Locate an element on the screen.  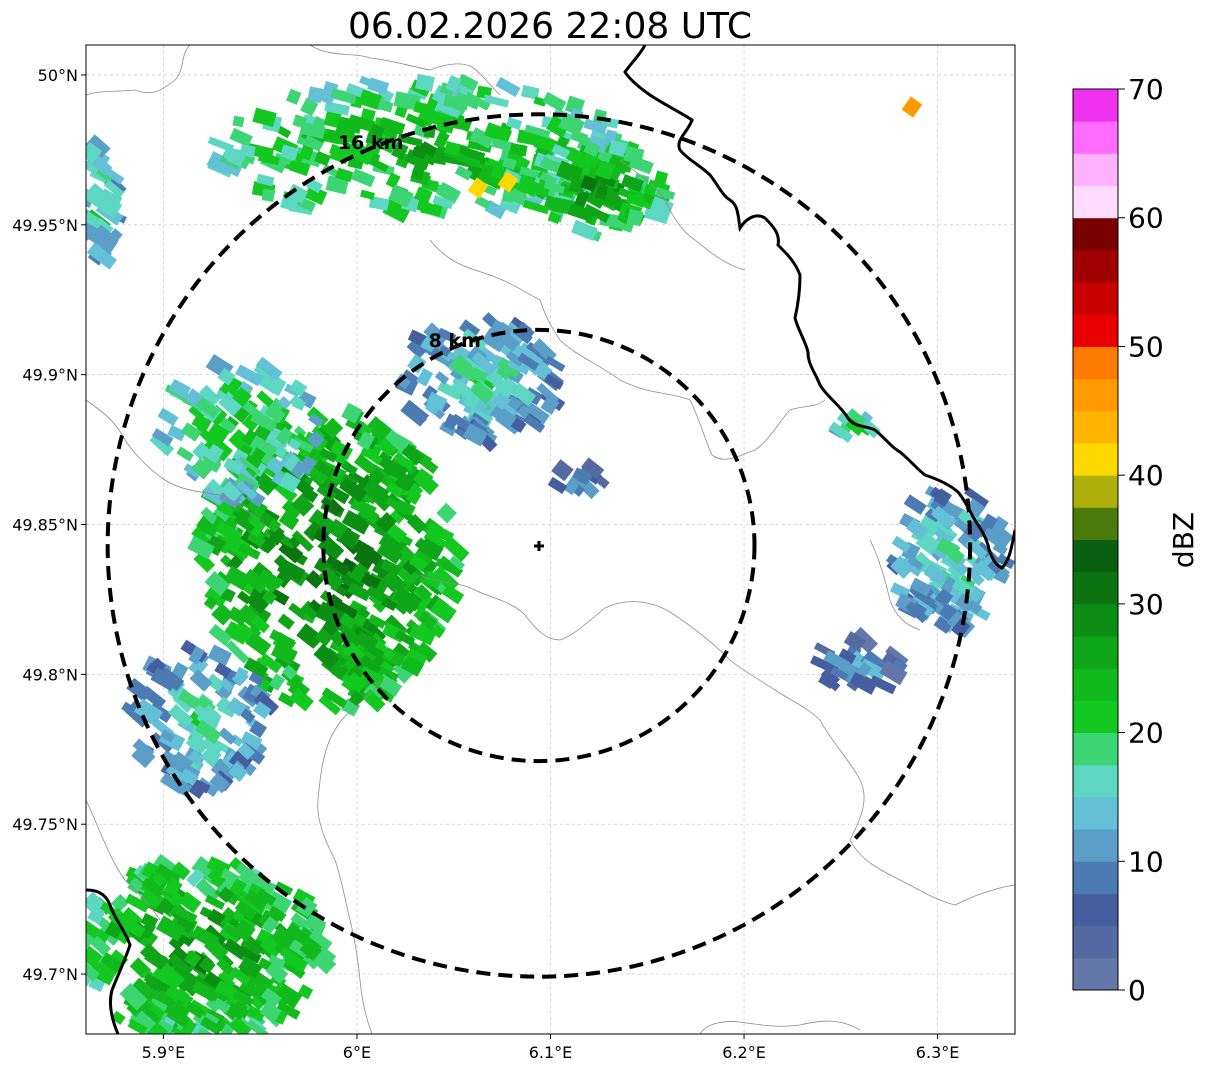
y-tick-label: 50°N is located at coordinates (58, 75).